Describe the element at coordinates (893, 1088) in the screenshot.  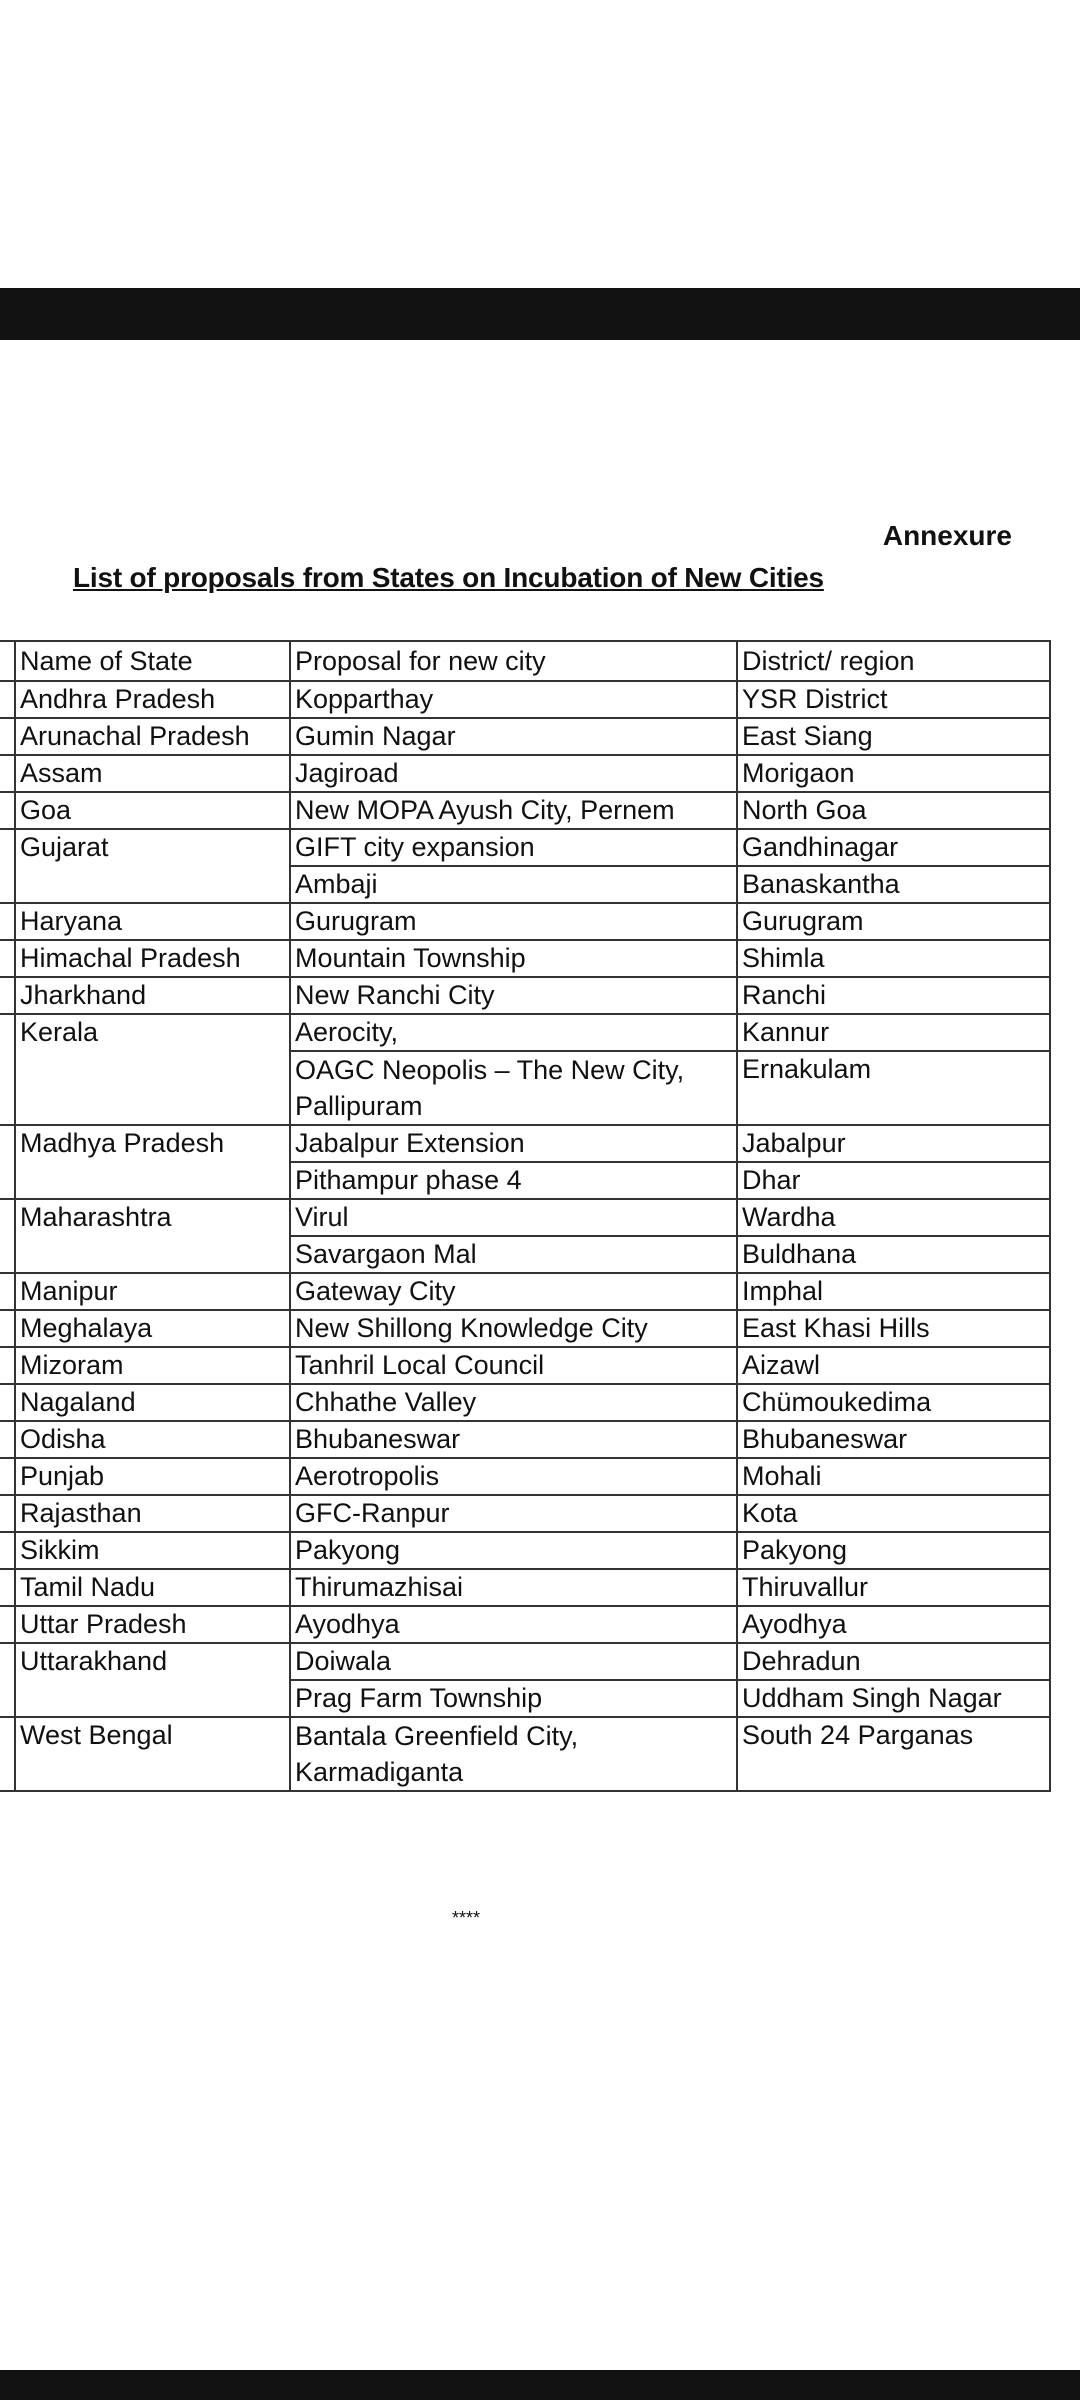
I see `district-cell: Ernakulam` at that location.